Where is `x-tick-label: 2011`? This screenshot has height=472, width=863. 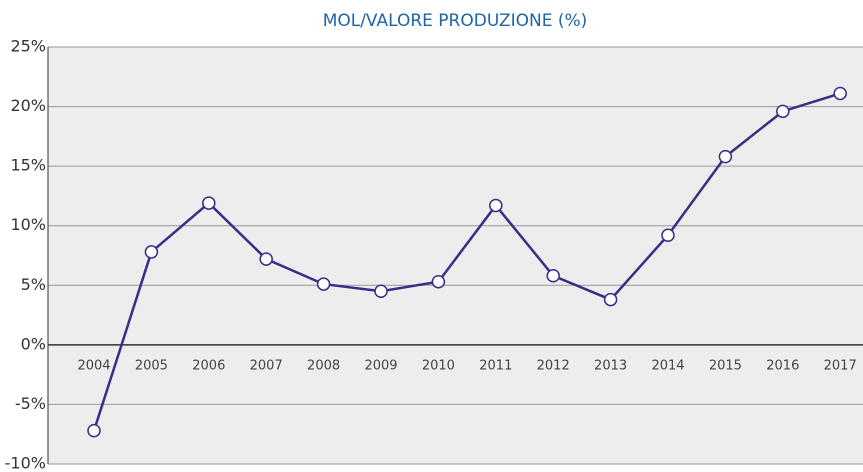
x-tick-label: 2011 is located at coordinates (495, 365).